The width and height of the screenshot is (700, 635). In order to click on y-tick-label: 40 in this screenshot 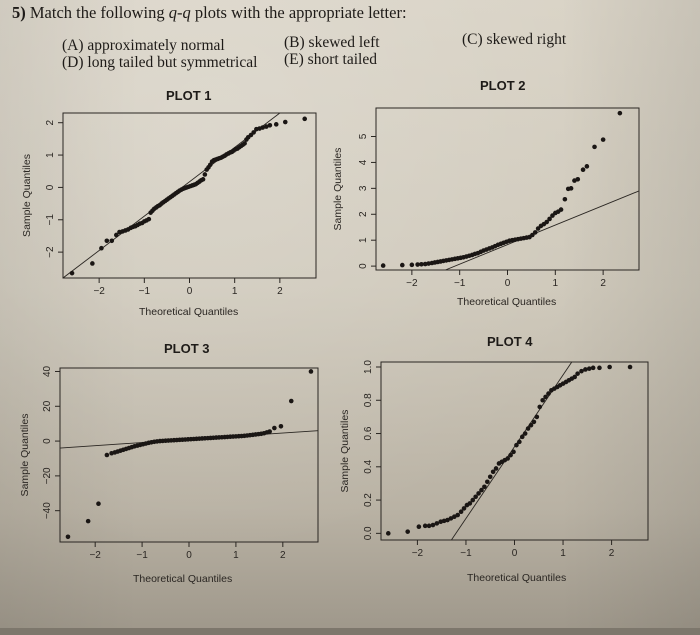, I will do `click(47, 371)`.